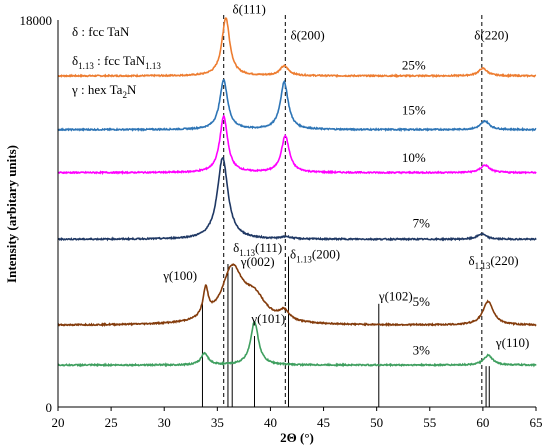 This screenshot has height=448, width=550. Describe the element at coordinates (249, 9) in the screenshot. I see `peak-label: δ(111)` at that location.